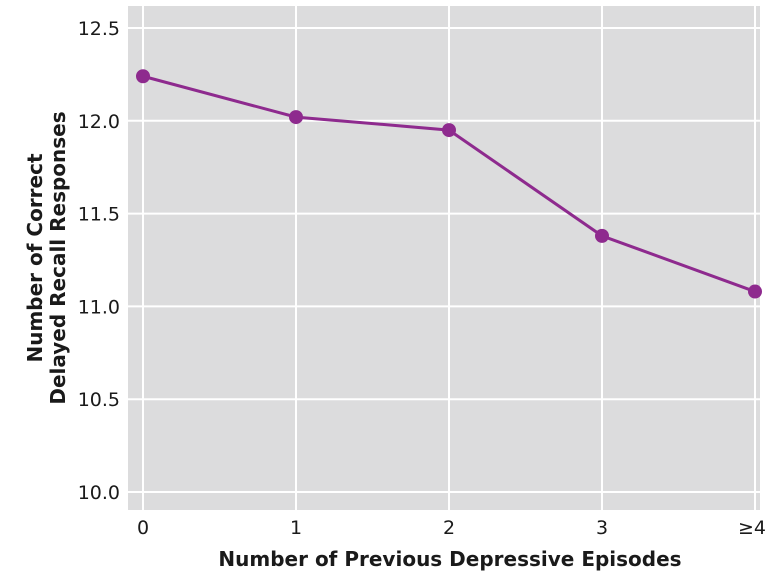 Image resolution: width=765 pixels, height=571 pixels. Describe the element at coordinates (99, 261) in the screenshot. I see `y-tick-labels: 10.0 10.5 11.0 11.5 12.0 12.5` at that location.